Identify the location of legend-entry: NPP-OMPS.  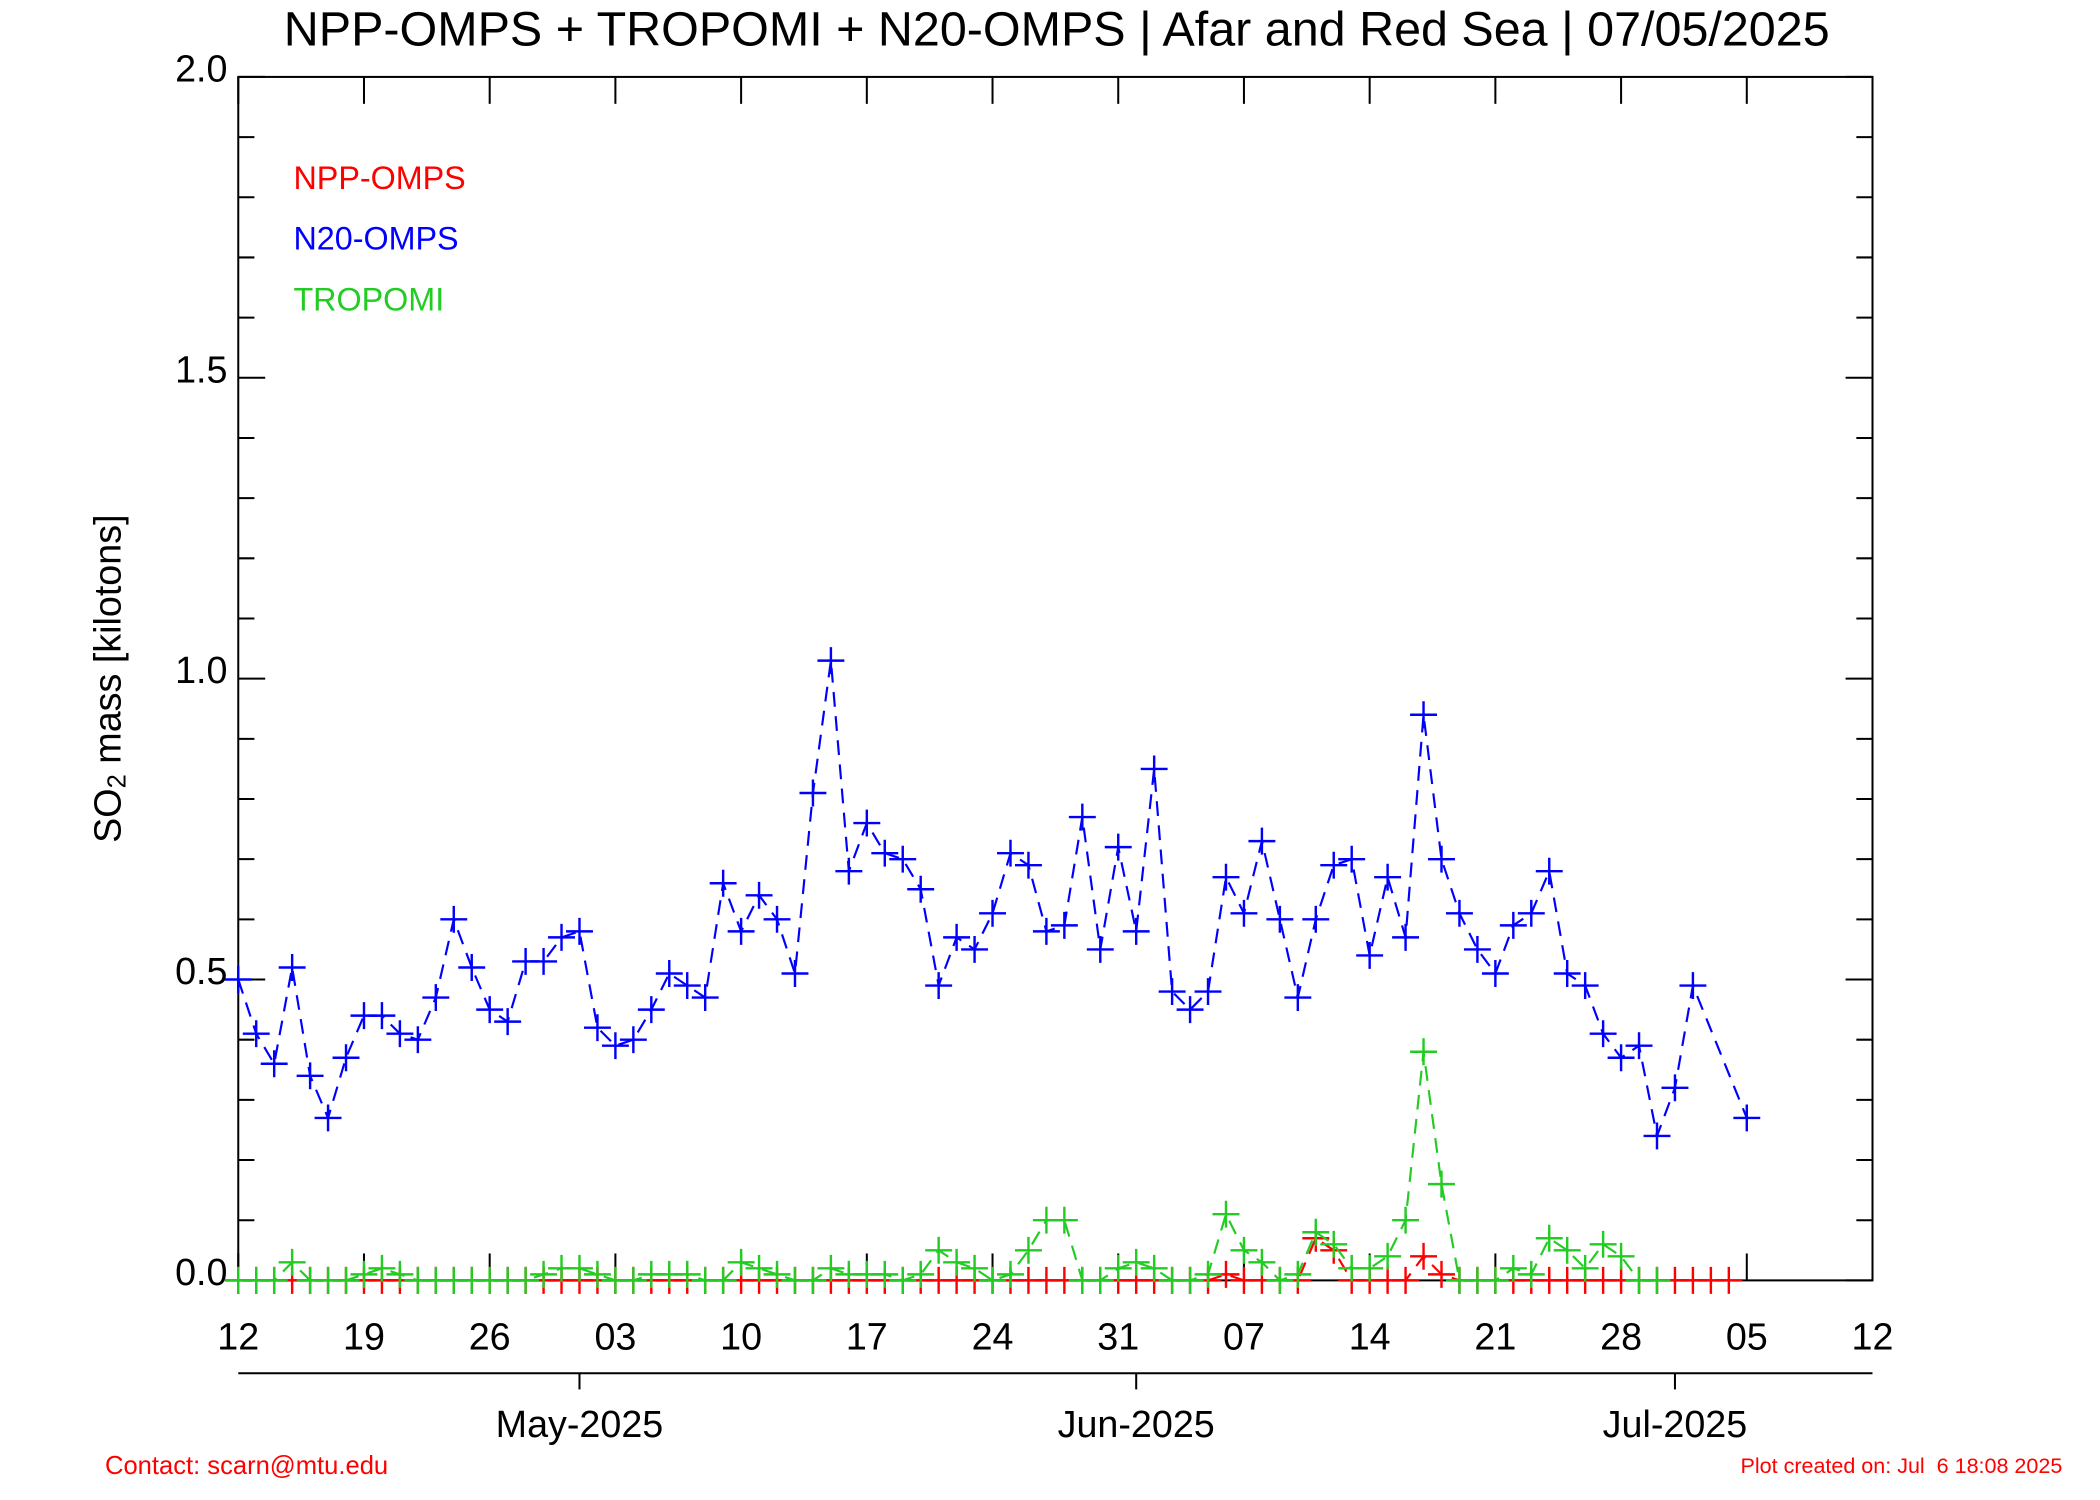
(379, 178).